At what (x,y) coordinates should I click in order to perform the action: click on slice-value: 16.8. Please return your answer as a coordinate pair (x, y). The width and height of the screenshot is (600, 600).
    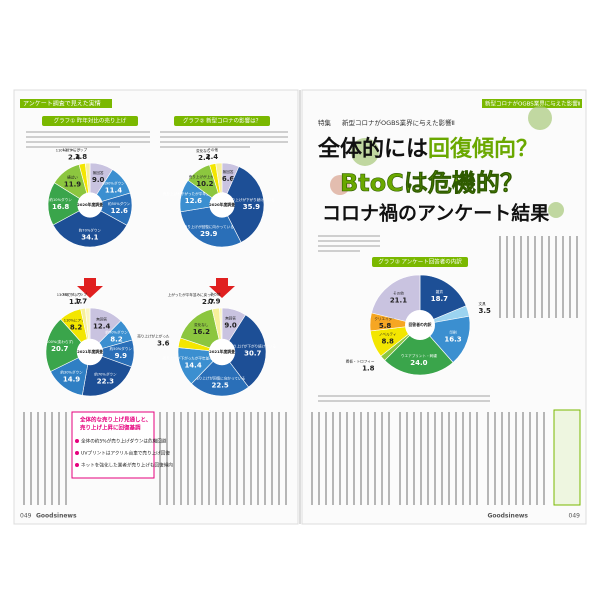
    Looking at the image, I should click on (60, 207).